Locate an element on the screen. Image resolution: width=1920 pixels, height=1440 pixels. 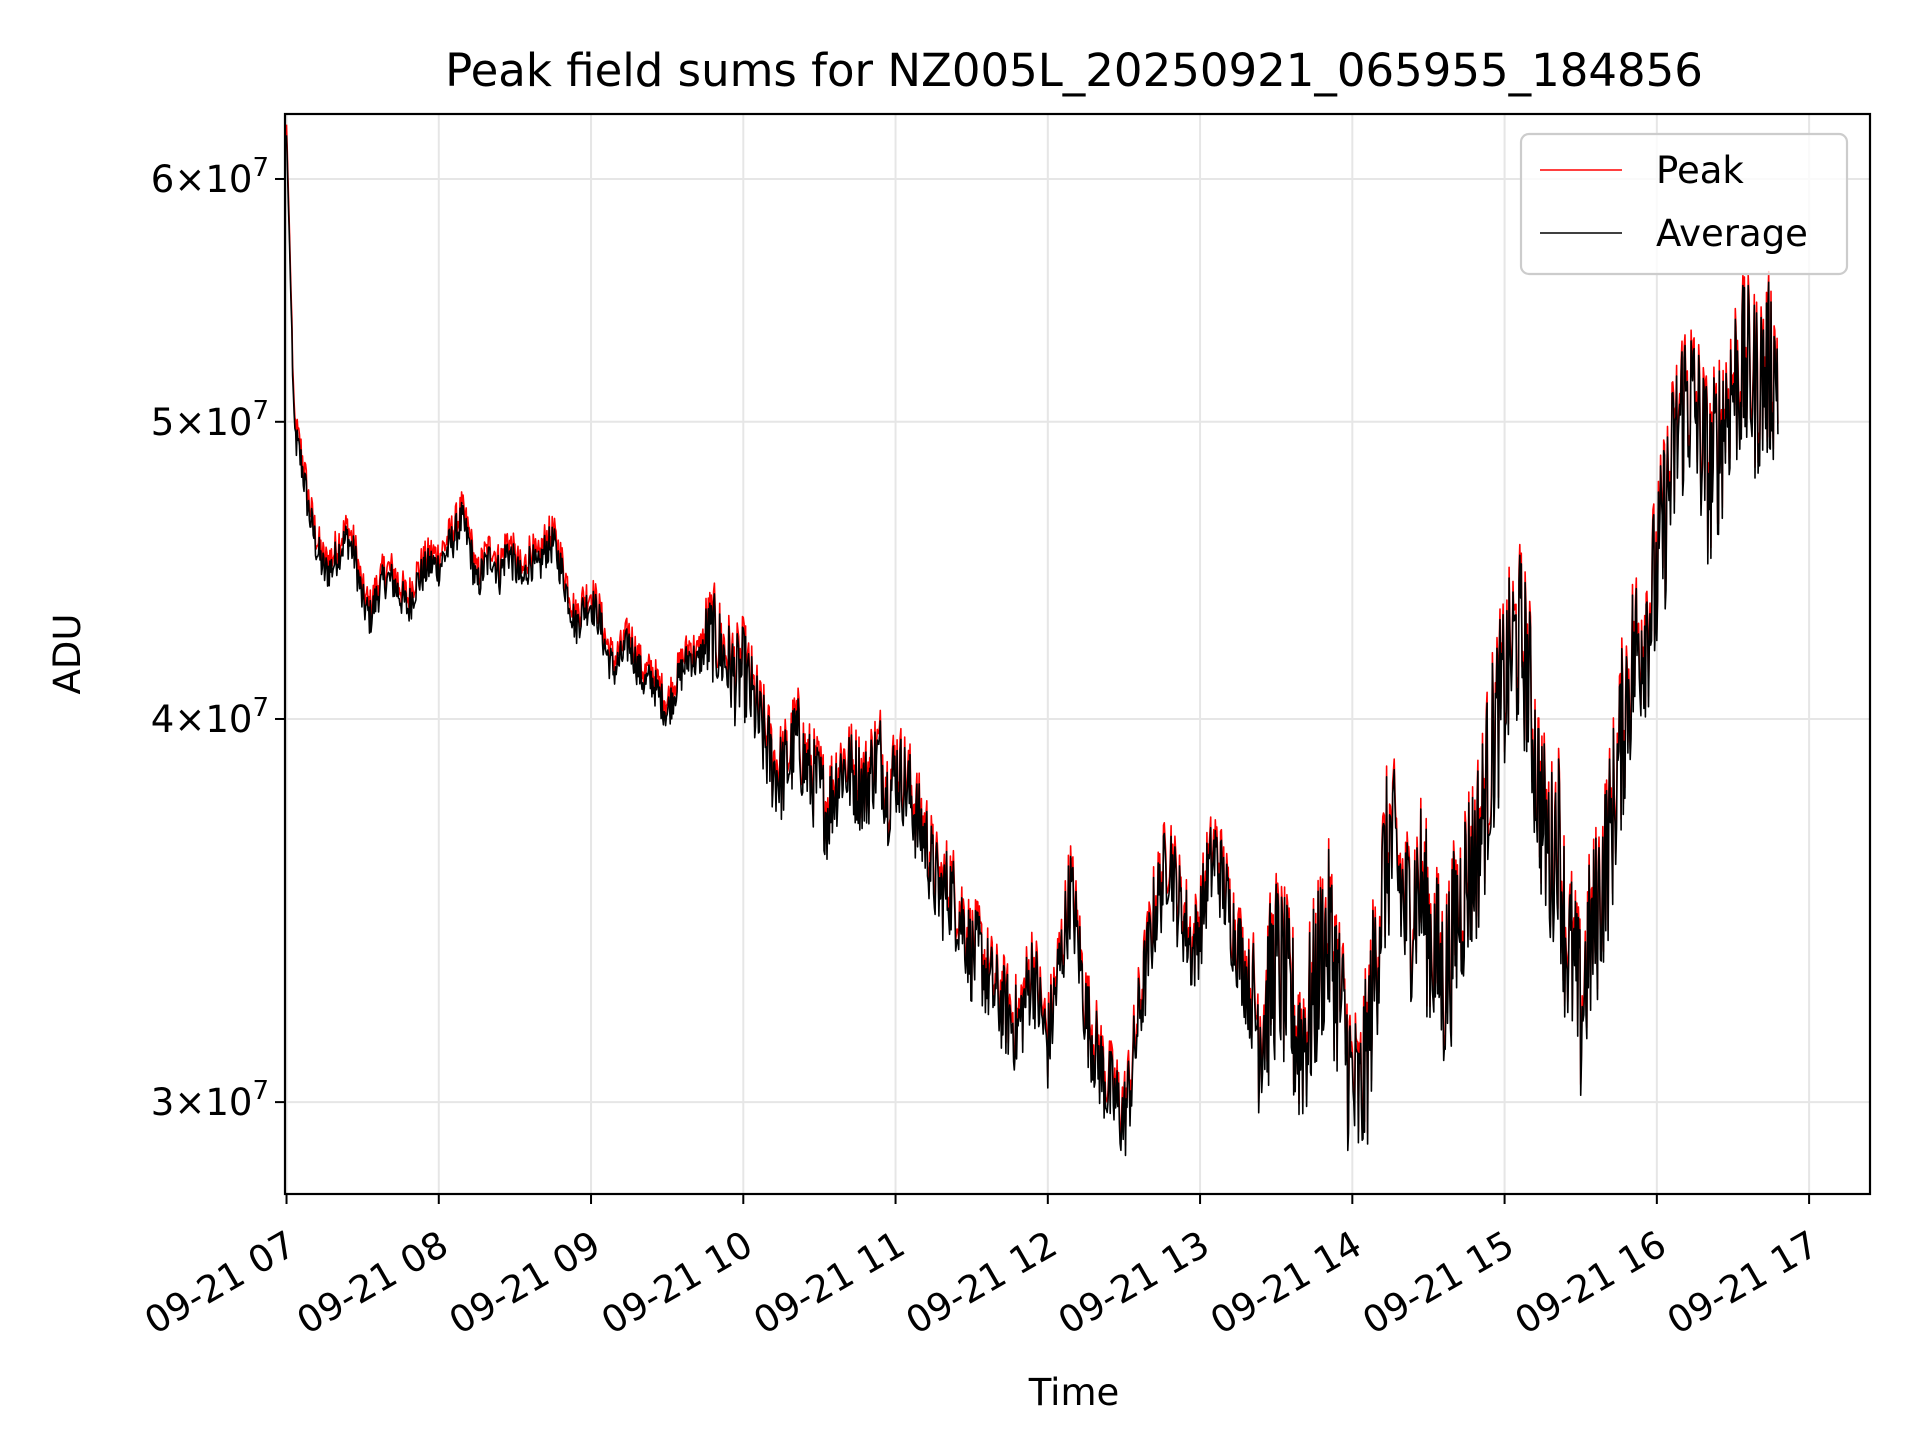
legend-label-average: Average is located at coordinates (1732, 233).